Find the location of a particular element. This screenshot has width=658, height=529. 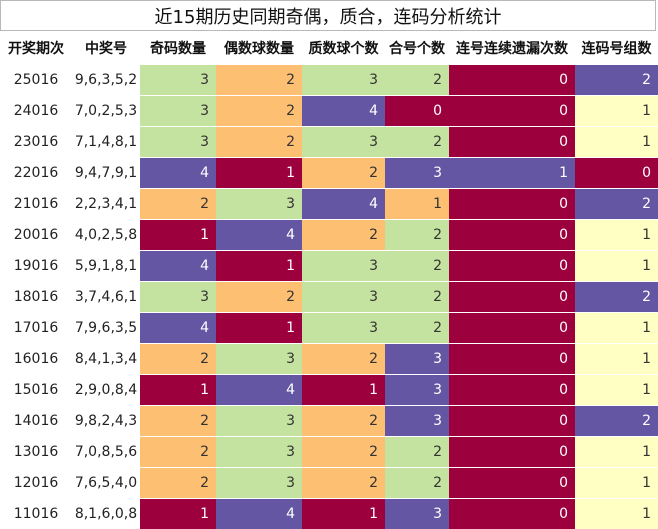

page-title: 近15期历史同期奇偶，质合，连码分析统计 is located at coordinates (328, 15).